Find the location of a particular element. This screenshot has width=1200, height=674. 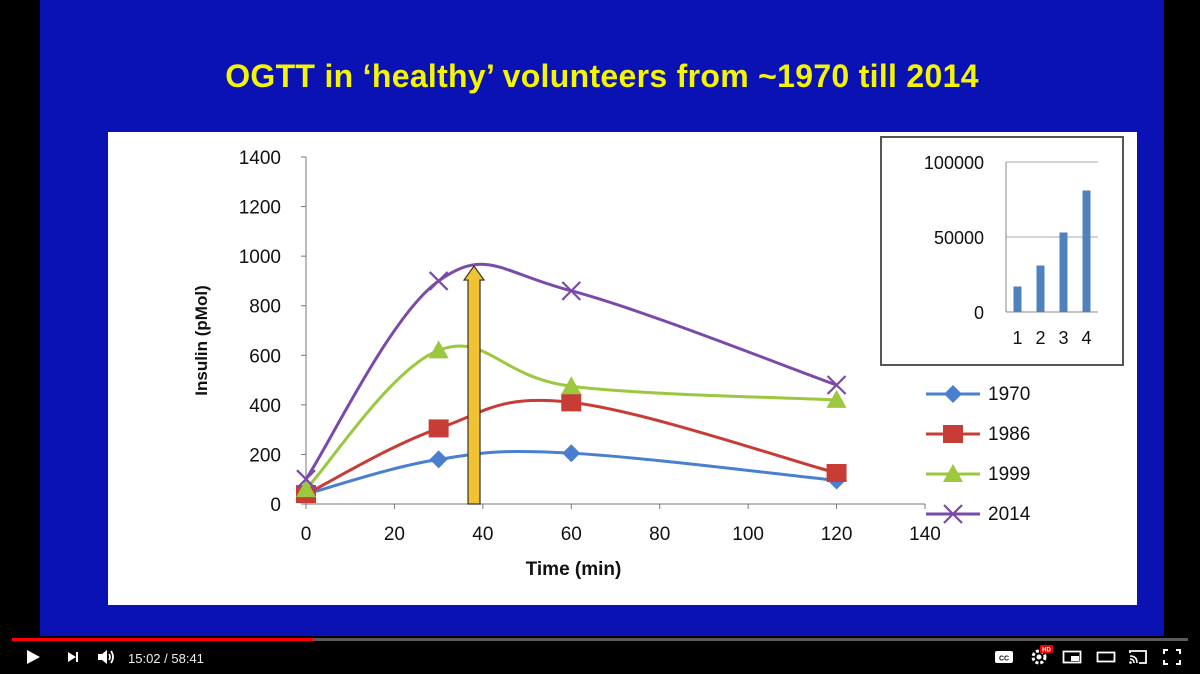

y-tick-label: 800 is located at coordinates (265, 307).